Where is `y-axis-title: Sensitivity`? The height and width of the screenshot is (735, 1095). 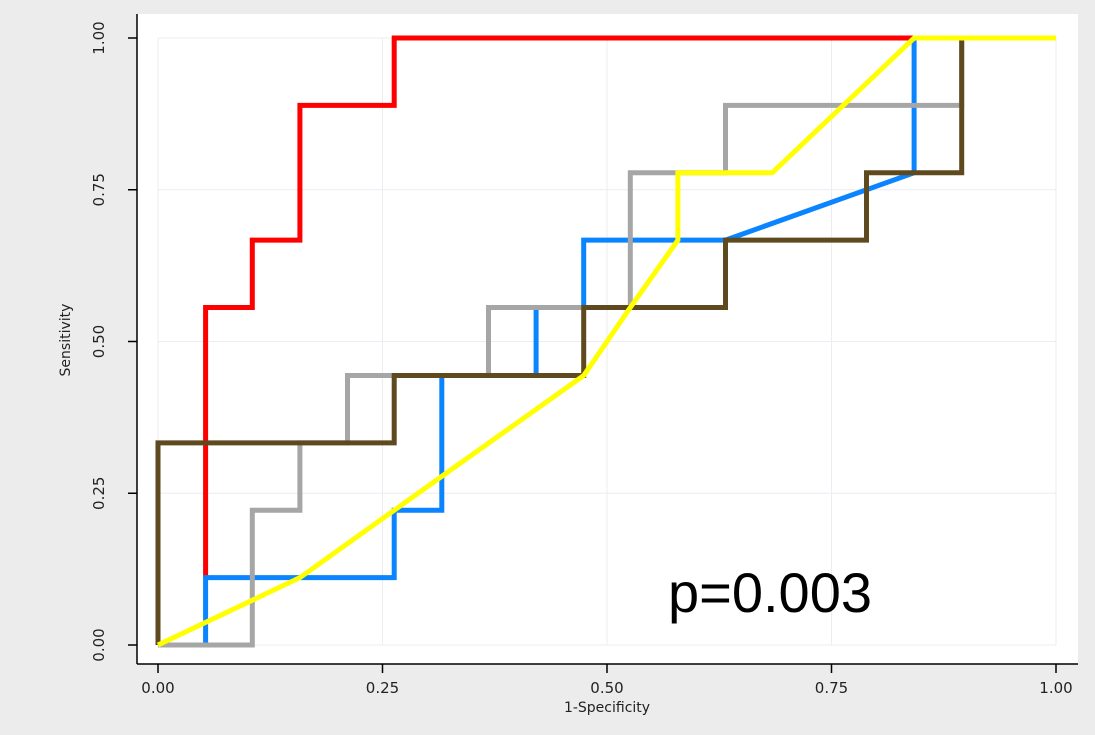 y-axis-title: Sensitivity is located at coordinates (66, 340).